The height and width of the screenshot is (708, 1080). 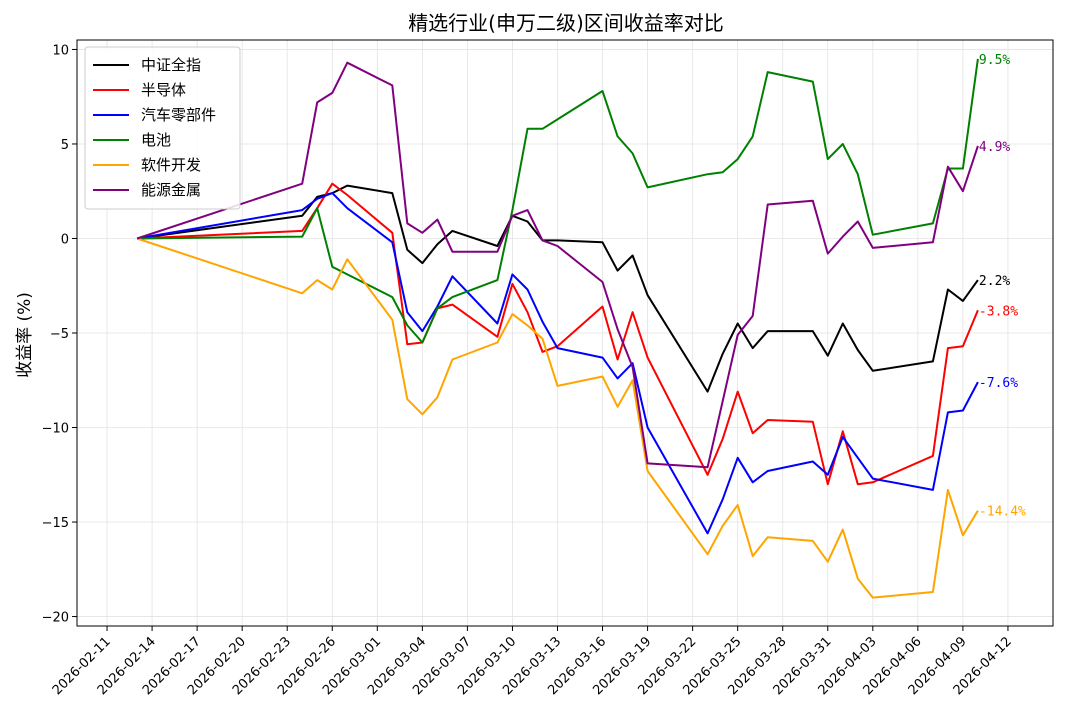 I want to click on y-tick-label: 0, so click(x=65, y=239).